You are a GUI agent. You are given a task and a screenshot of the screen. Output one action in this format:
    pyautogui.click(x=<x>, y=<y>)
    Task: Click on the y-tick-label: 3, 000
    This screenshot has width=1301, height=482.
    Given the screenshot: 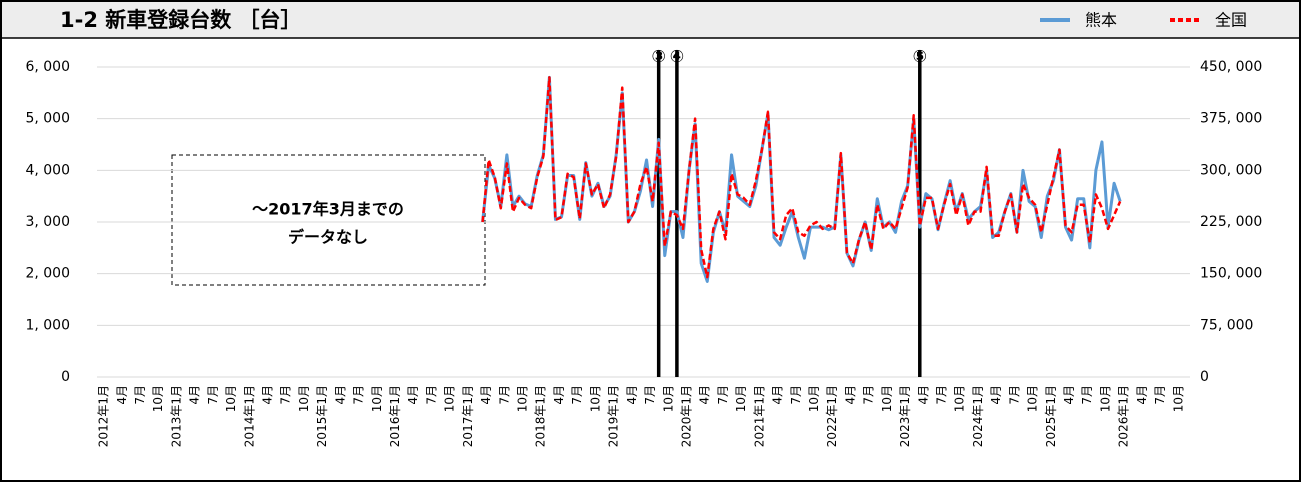 What is the action you would take?
    pyautogui.click(x=47, y=222)
    